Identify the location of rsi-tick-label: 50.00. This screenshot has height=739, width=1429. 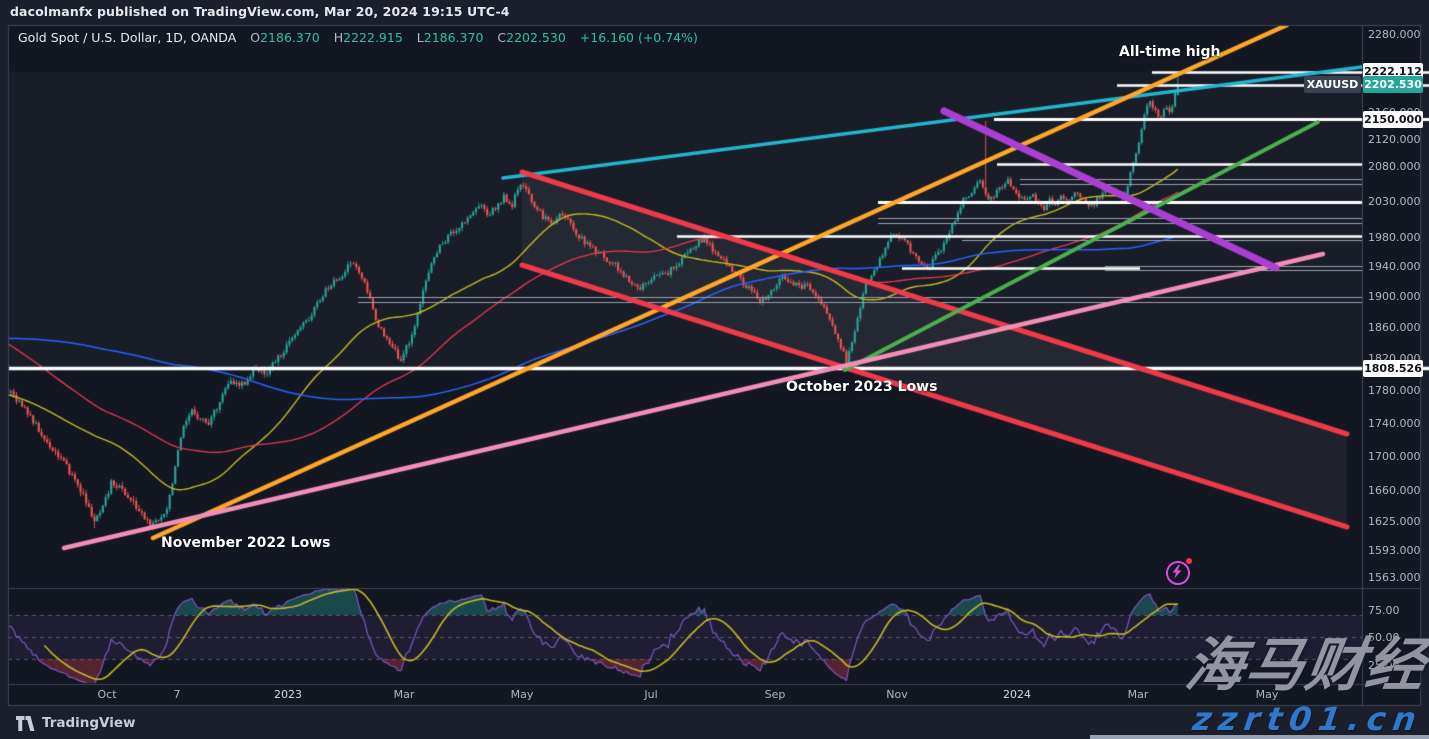
(1384, 637).